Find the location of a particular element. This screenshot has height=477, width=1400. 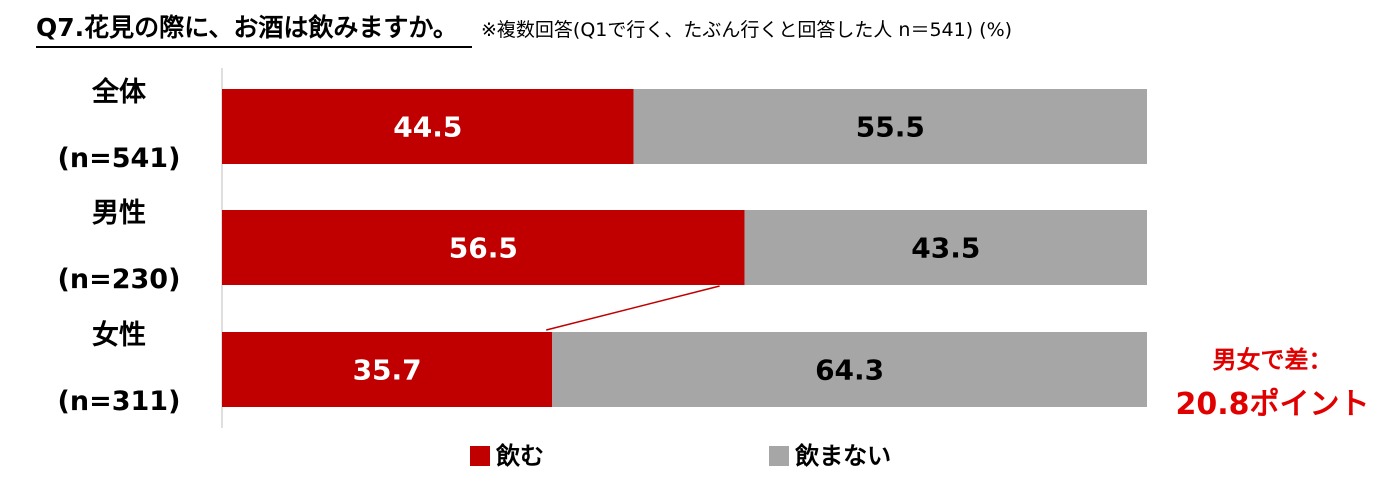

legend-swatch-drink is located at coordinates (480, 456).